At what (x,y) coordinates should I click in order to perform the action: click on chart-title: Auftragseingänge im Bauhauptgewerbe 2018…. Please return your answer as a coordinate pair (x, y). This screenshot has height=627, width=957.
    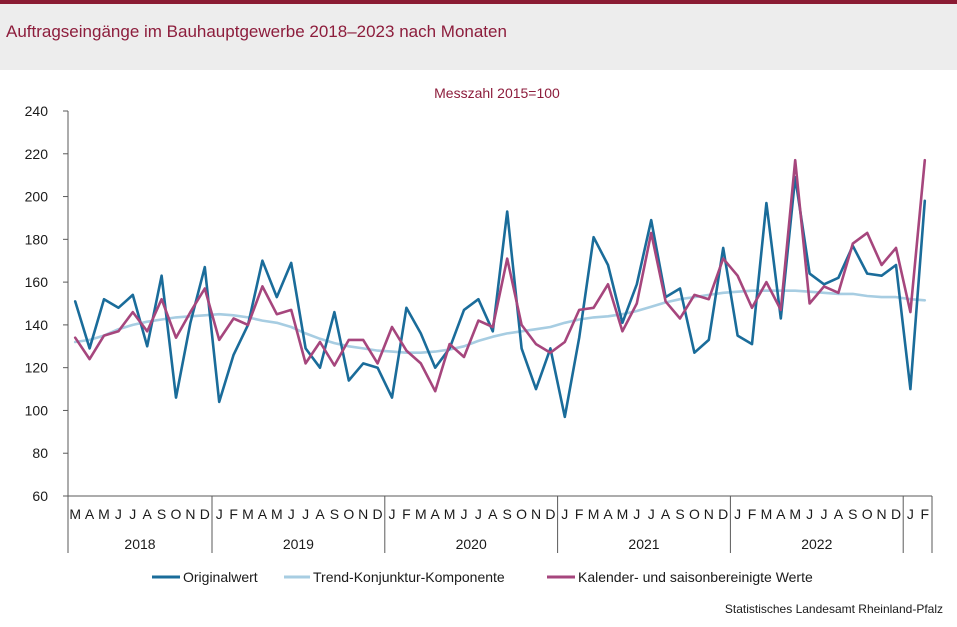
    Looking at the image, I should click on (256, 31).